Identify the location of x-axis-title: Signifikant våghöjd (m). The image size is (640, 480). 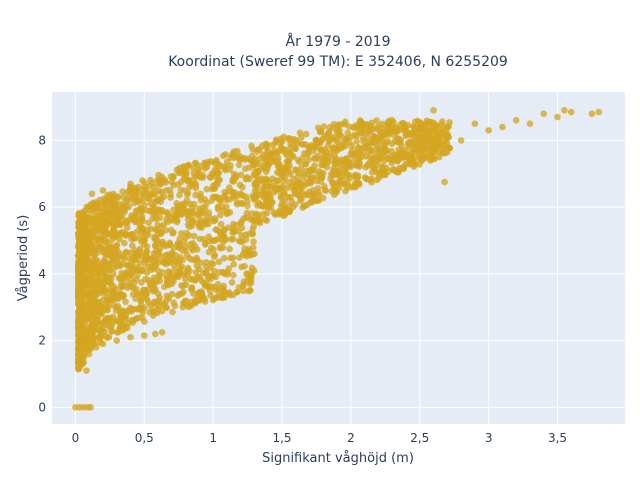
(338, 458).